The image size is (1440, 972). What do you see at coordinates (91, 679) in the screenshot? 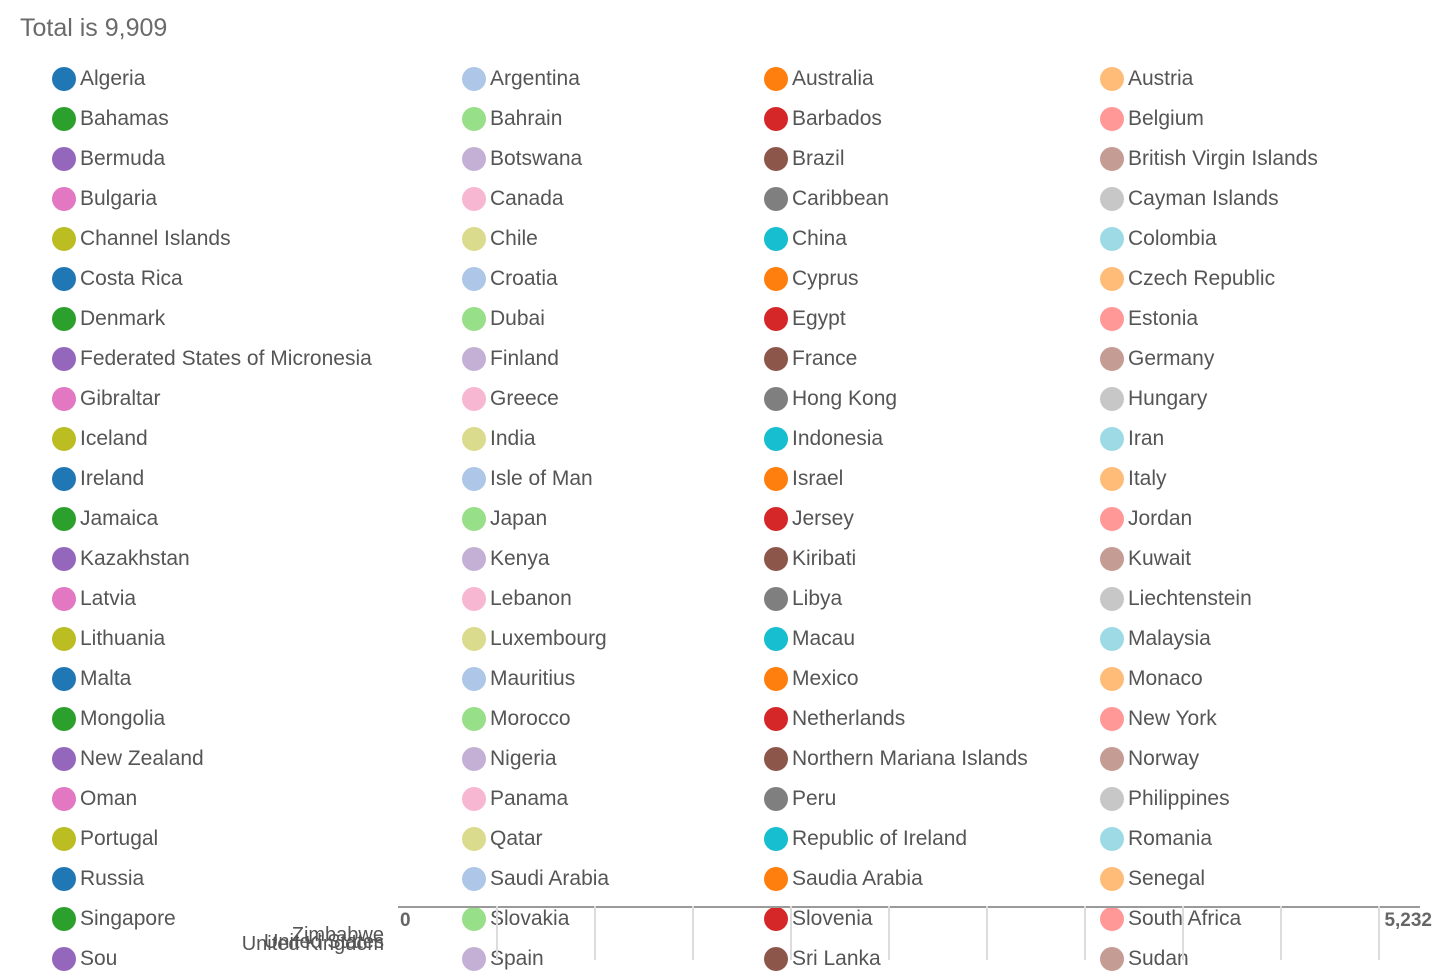
I see `legend-item: Malta` at bounding box center [91, 679].